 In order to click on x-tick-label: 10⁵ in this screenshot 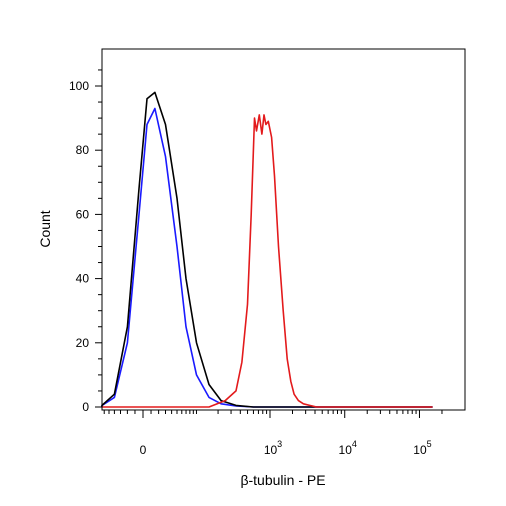, I will do `click(422, 448)`.